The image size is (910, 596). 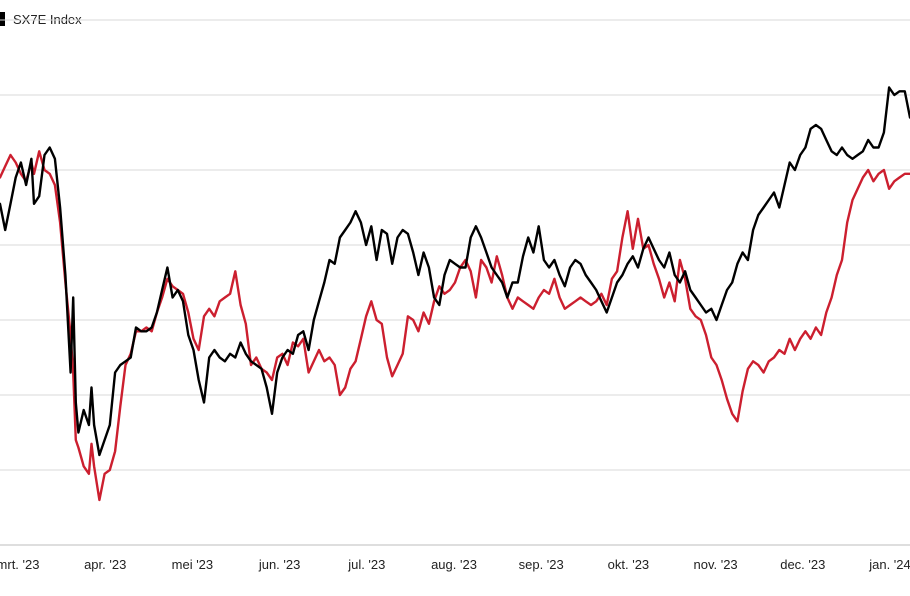 I want to click on x-tick-label-2: mei '23, so click(x=193, y=564).